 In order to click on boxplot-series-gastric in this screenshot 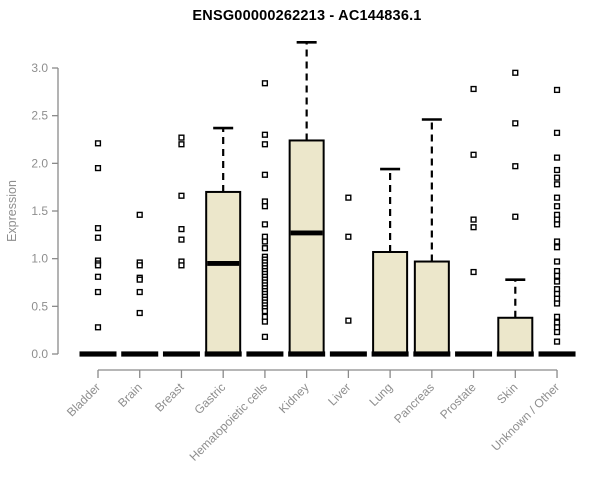, I will do `click(223, 241)`.